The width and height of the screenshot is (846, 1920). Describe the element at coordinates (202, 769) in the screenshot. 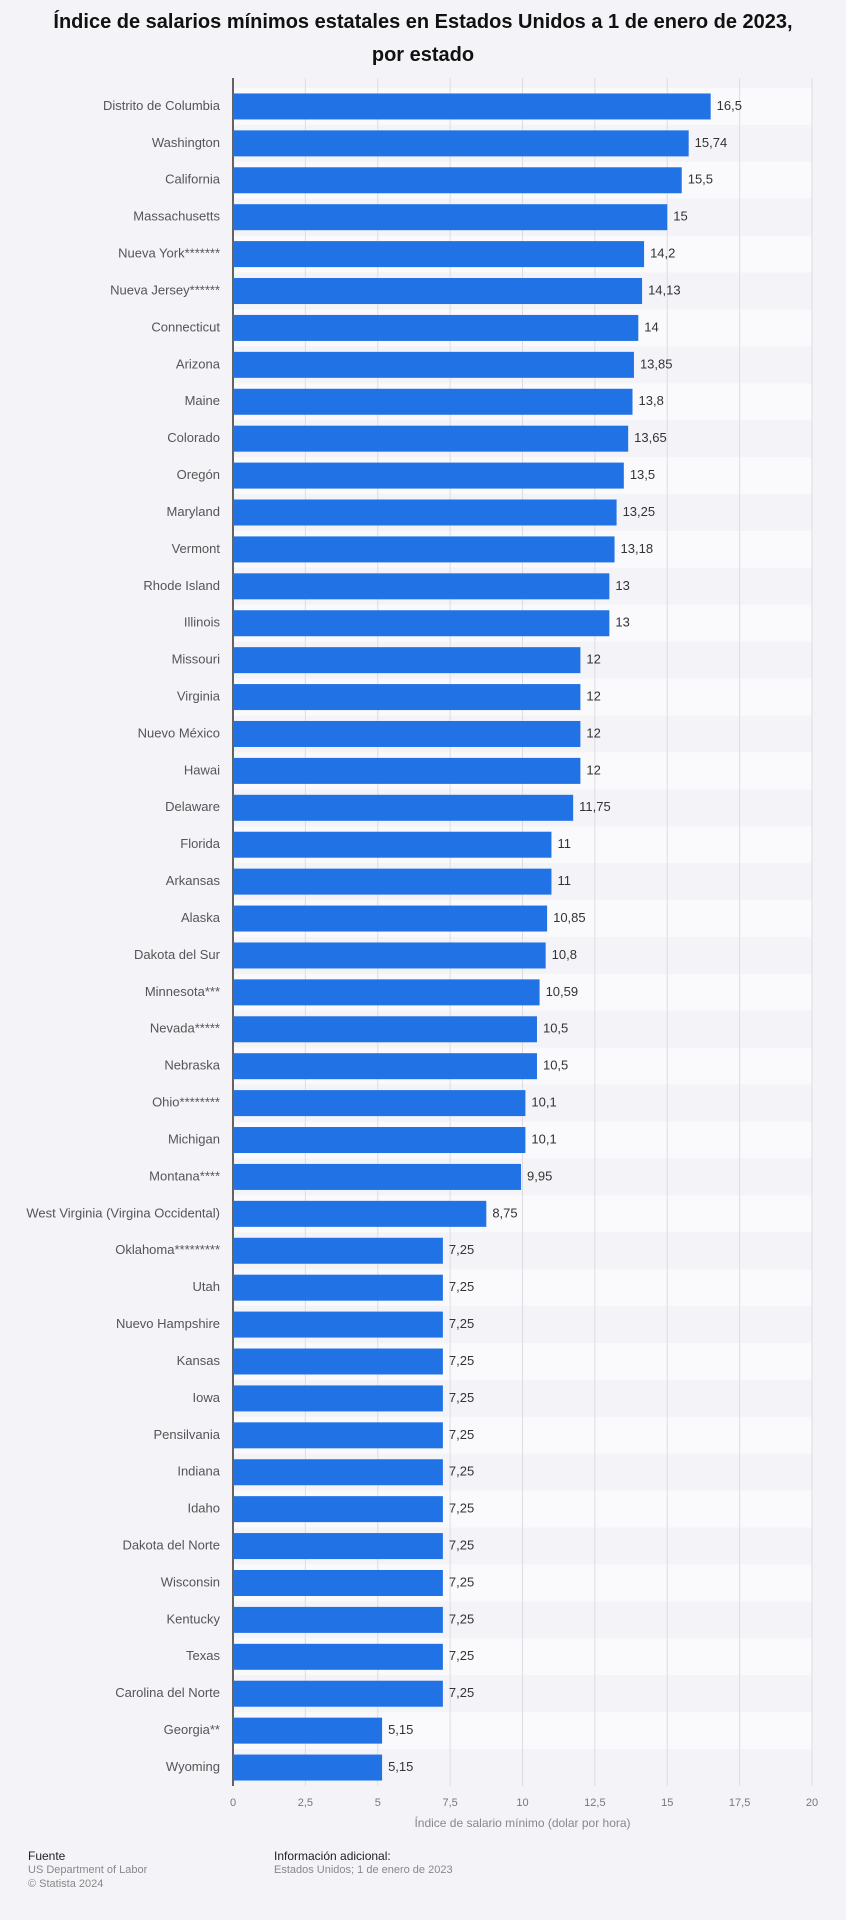

I see `y-tick-label: Hawai` at that location.